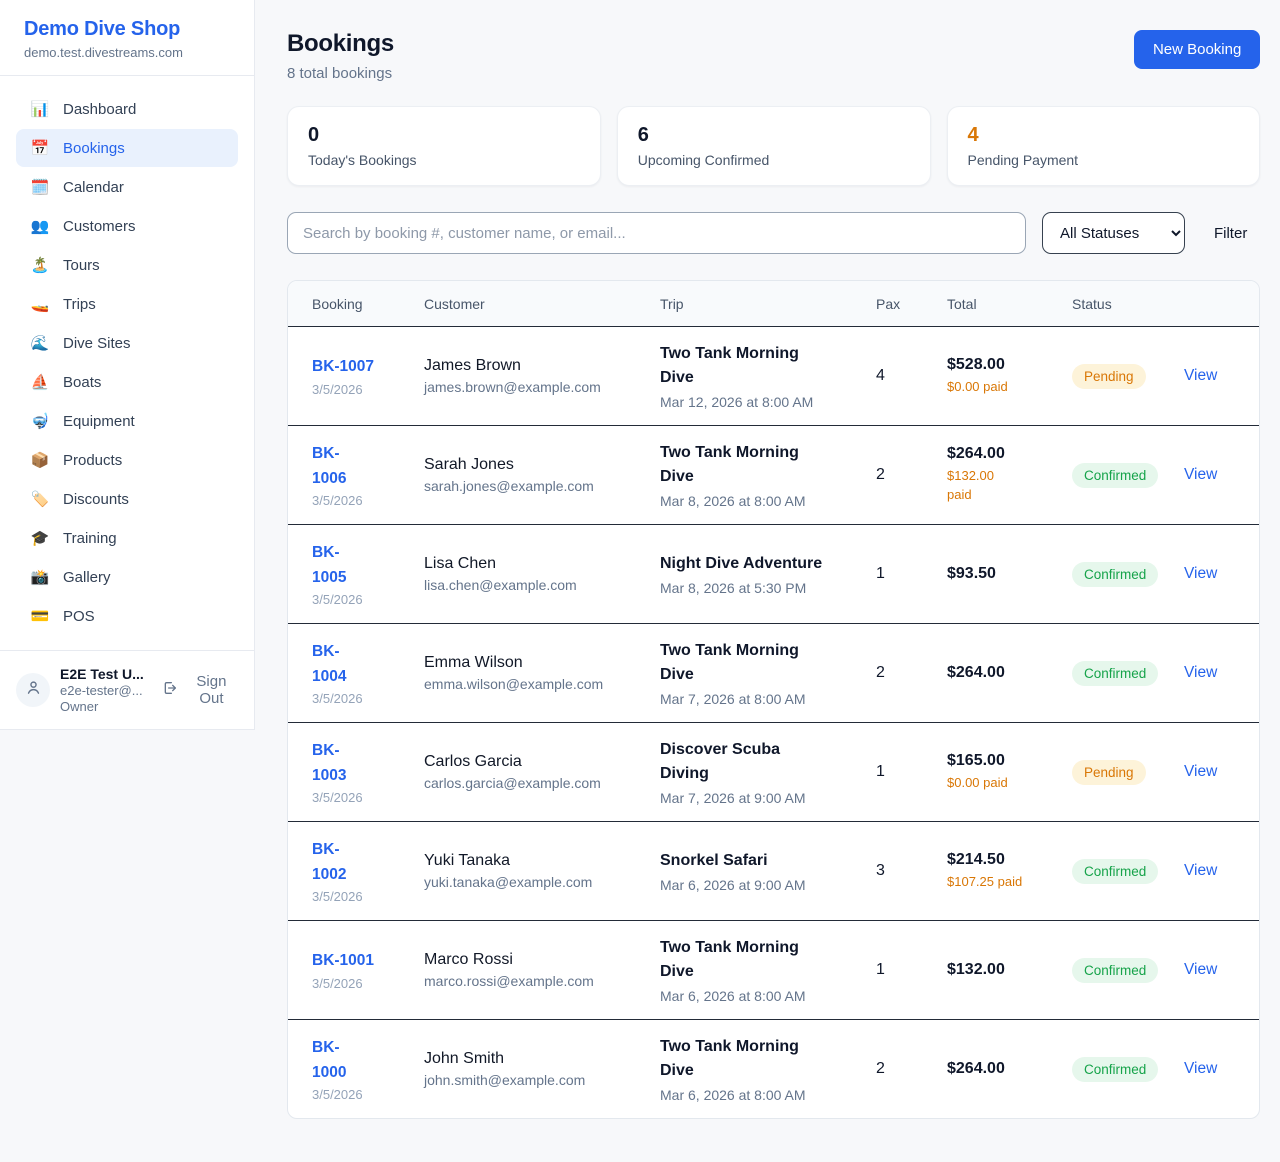  What do you see at coordinates (1109, 772) in the screenshot?
I see `status-badge: Pending` at bounding box center [1109, 772].